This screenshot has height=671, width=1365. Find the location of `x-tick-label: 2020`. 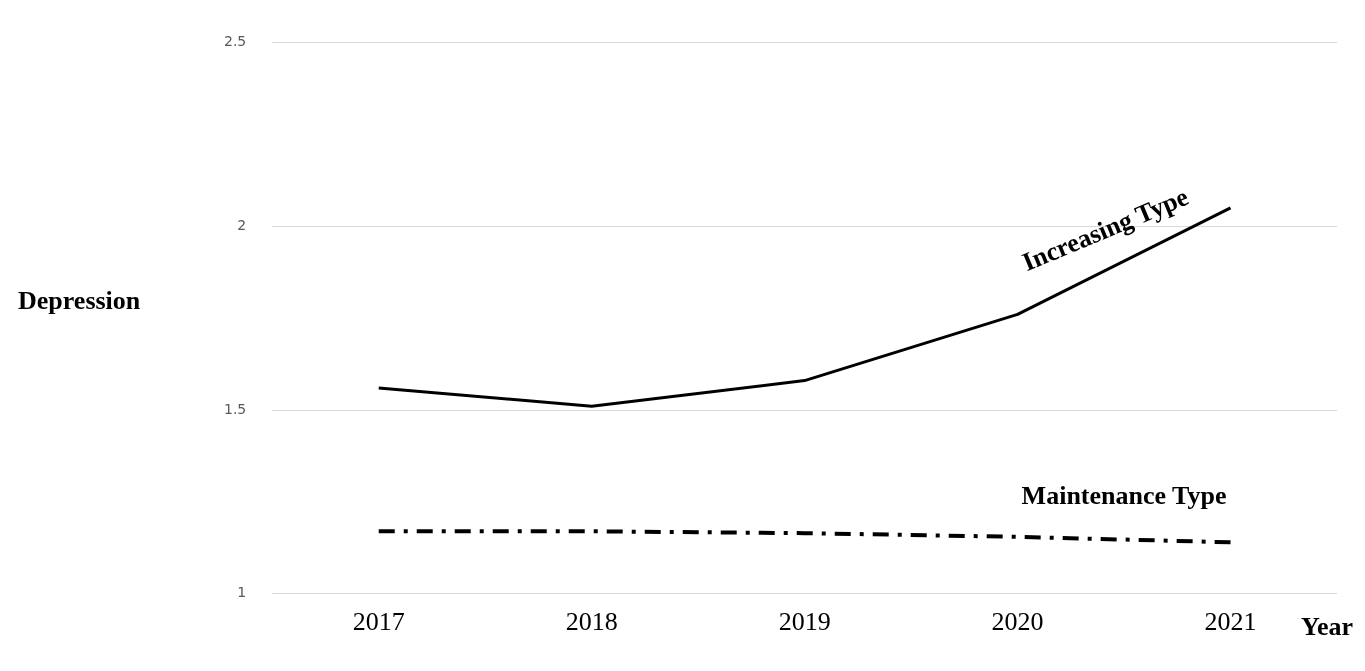

x-tick-label: 2020 is located at coordinates (1017, 622).